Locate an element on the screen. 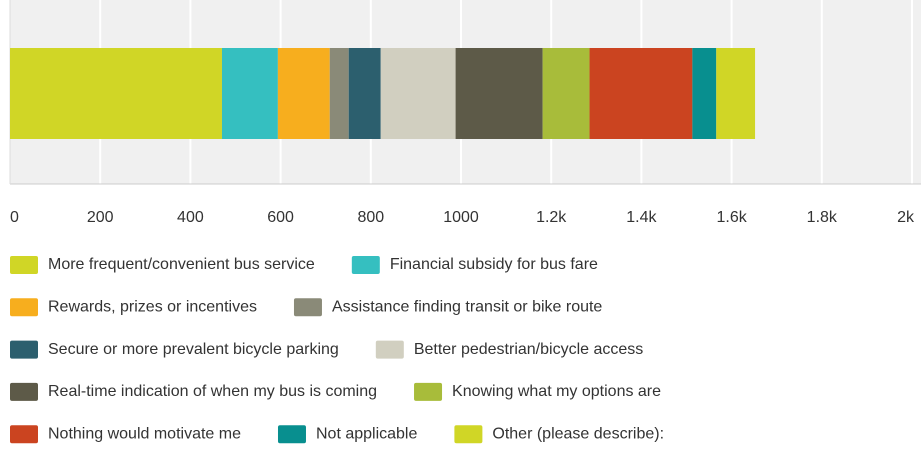 The image size is (921, 452). legend-label: Rewards, prizes or incentives is located at coordinates (152, 307).